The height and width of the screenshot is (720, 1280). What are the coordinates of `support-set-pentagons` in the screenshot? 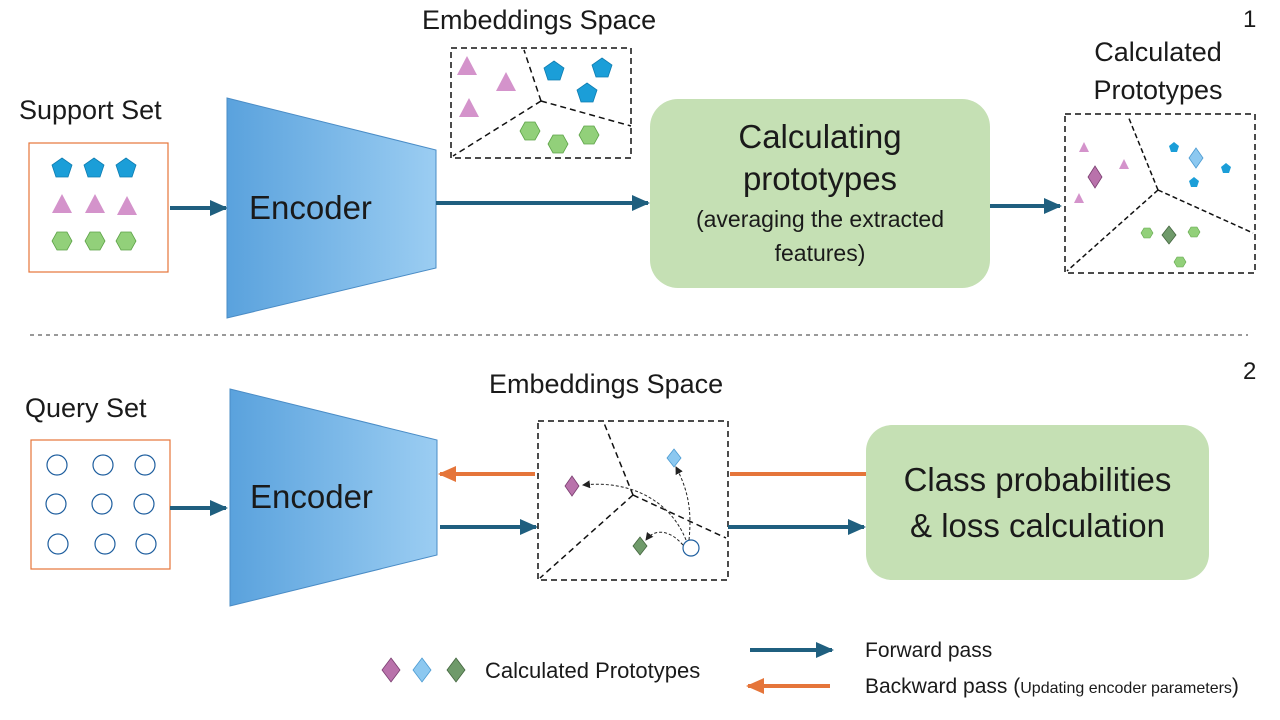 It's located at (94, 167).